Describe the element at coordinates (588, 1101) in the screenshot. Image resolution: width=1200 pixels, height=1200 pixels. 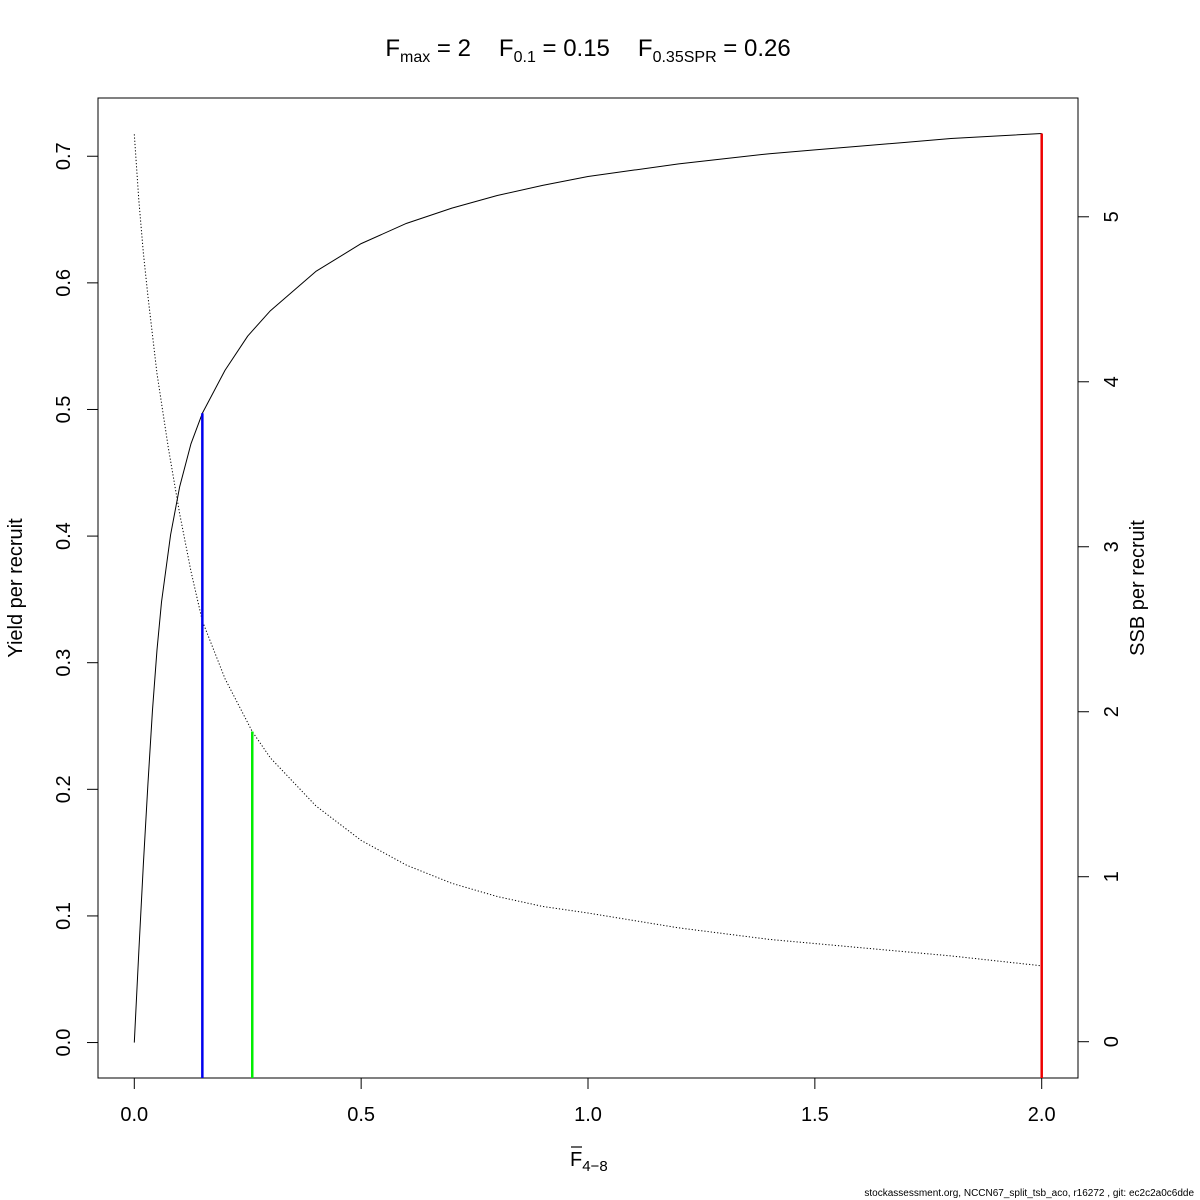
I see `x-axis: 0.0 0.5 1.0 1.5 2.0` at that location.